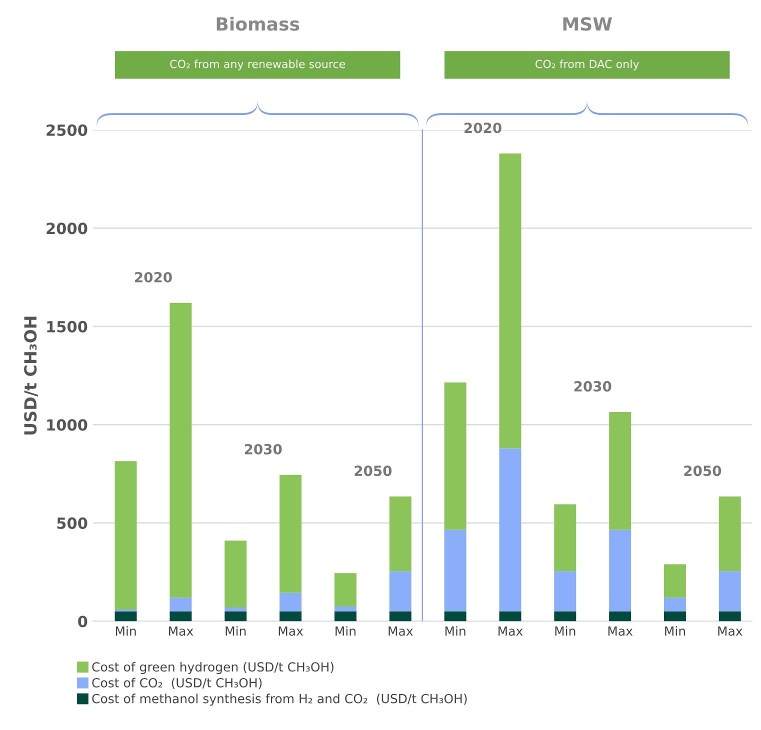 This screenshot has height=730, width=761. Describe the element at coordinates (83, 622) in the screenshot. I see `y-tick-label: 0` at that location.